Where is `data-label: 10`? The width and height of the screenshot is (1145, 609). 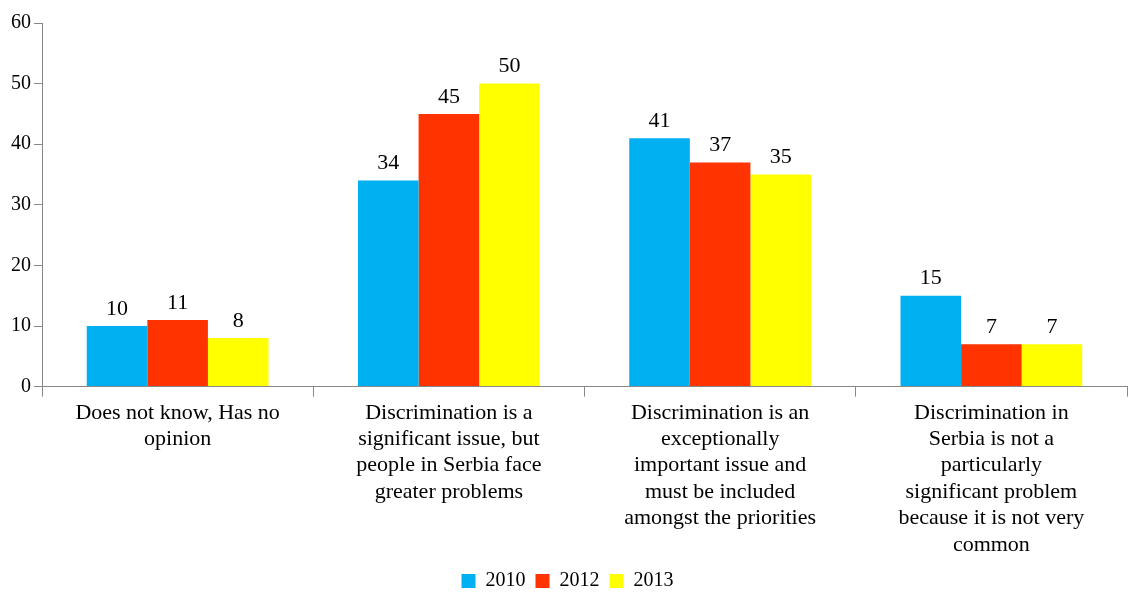
data-label: 10 is located at coordinates (117, 307).